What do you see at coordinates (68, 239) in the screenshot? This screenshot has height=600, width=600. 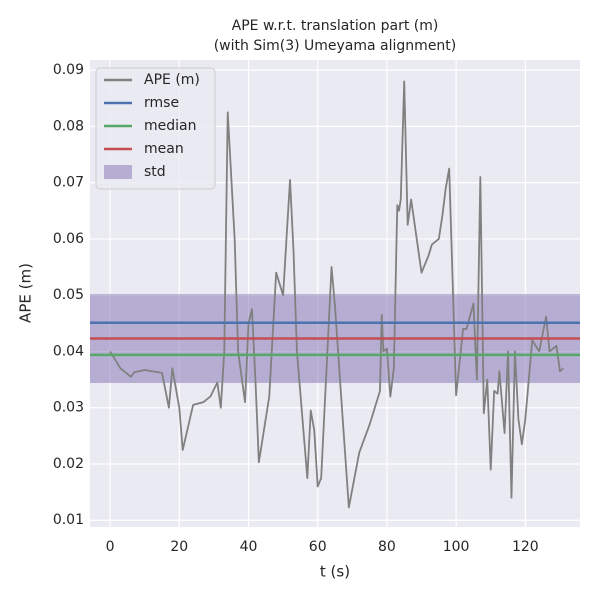 I see `y-tick-label: 0.06` at bounding box center [68, 239].